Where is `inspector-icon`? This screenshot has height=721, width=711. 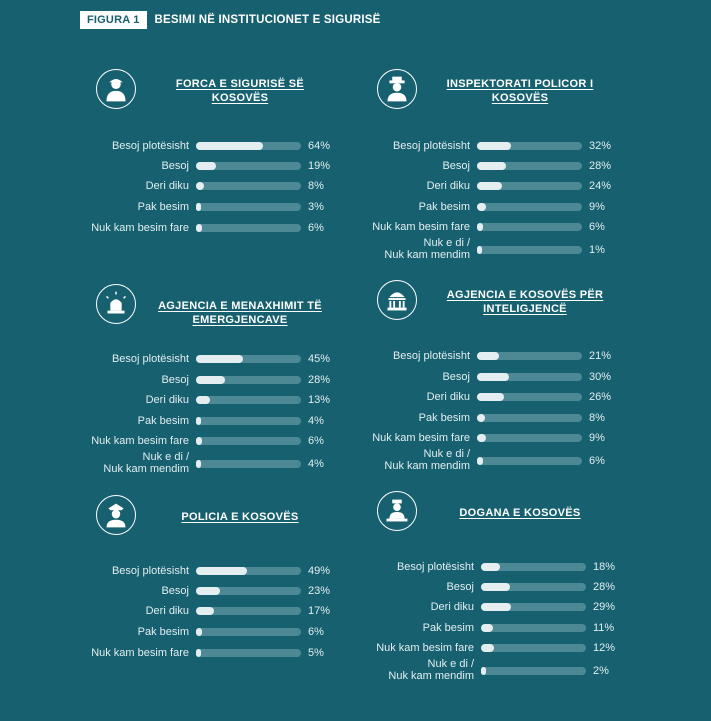
inspector-icon is located at coordinates (397, 89).